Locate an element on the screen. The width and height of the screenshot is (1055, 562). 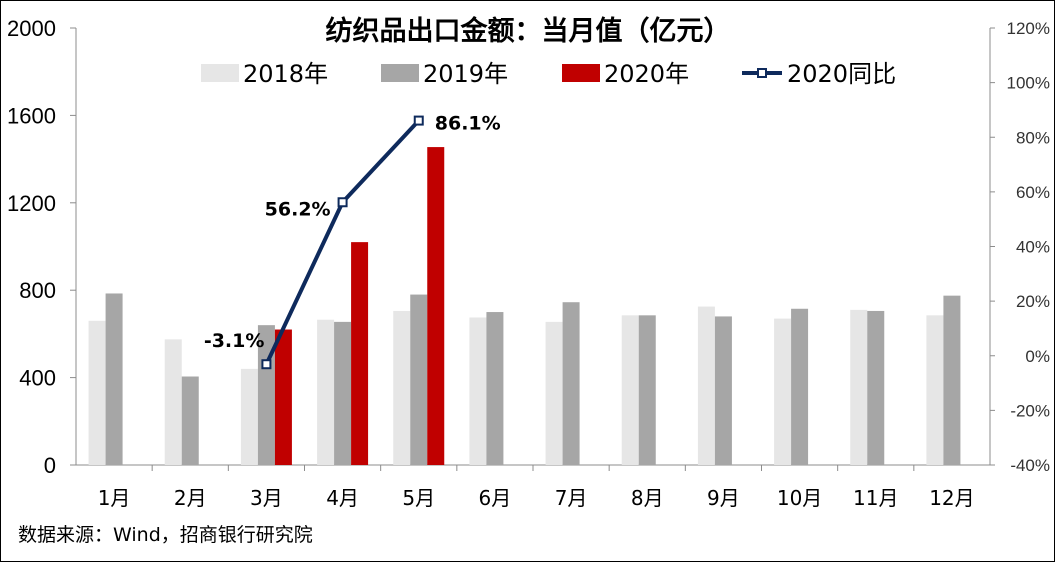
source-note: 数据来源：Wind，招商银行研究院 is located at coordinates (165, 535).